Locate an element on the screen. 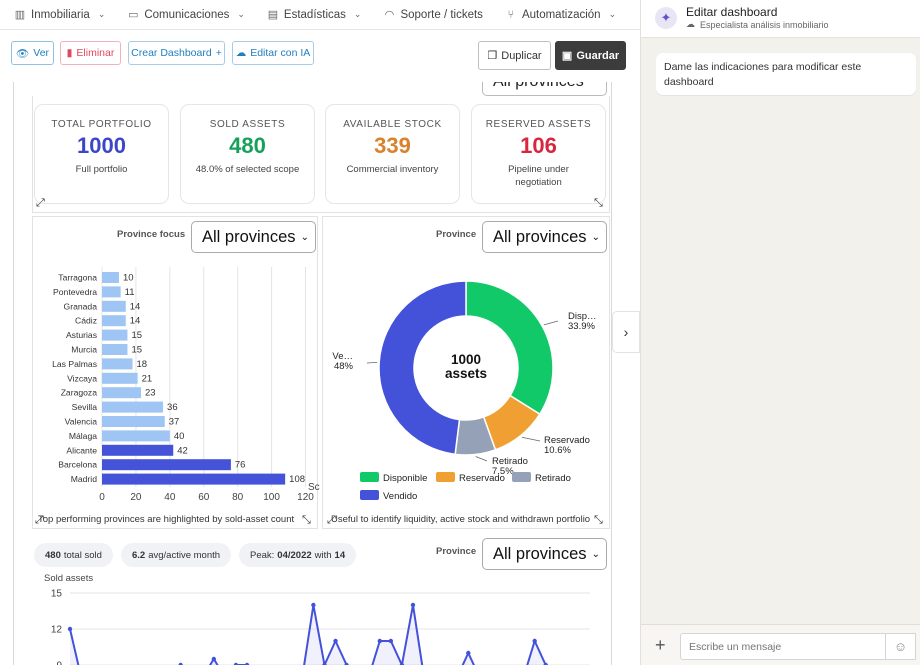  category-label: Madrid is located at coordinates (84, 479).